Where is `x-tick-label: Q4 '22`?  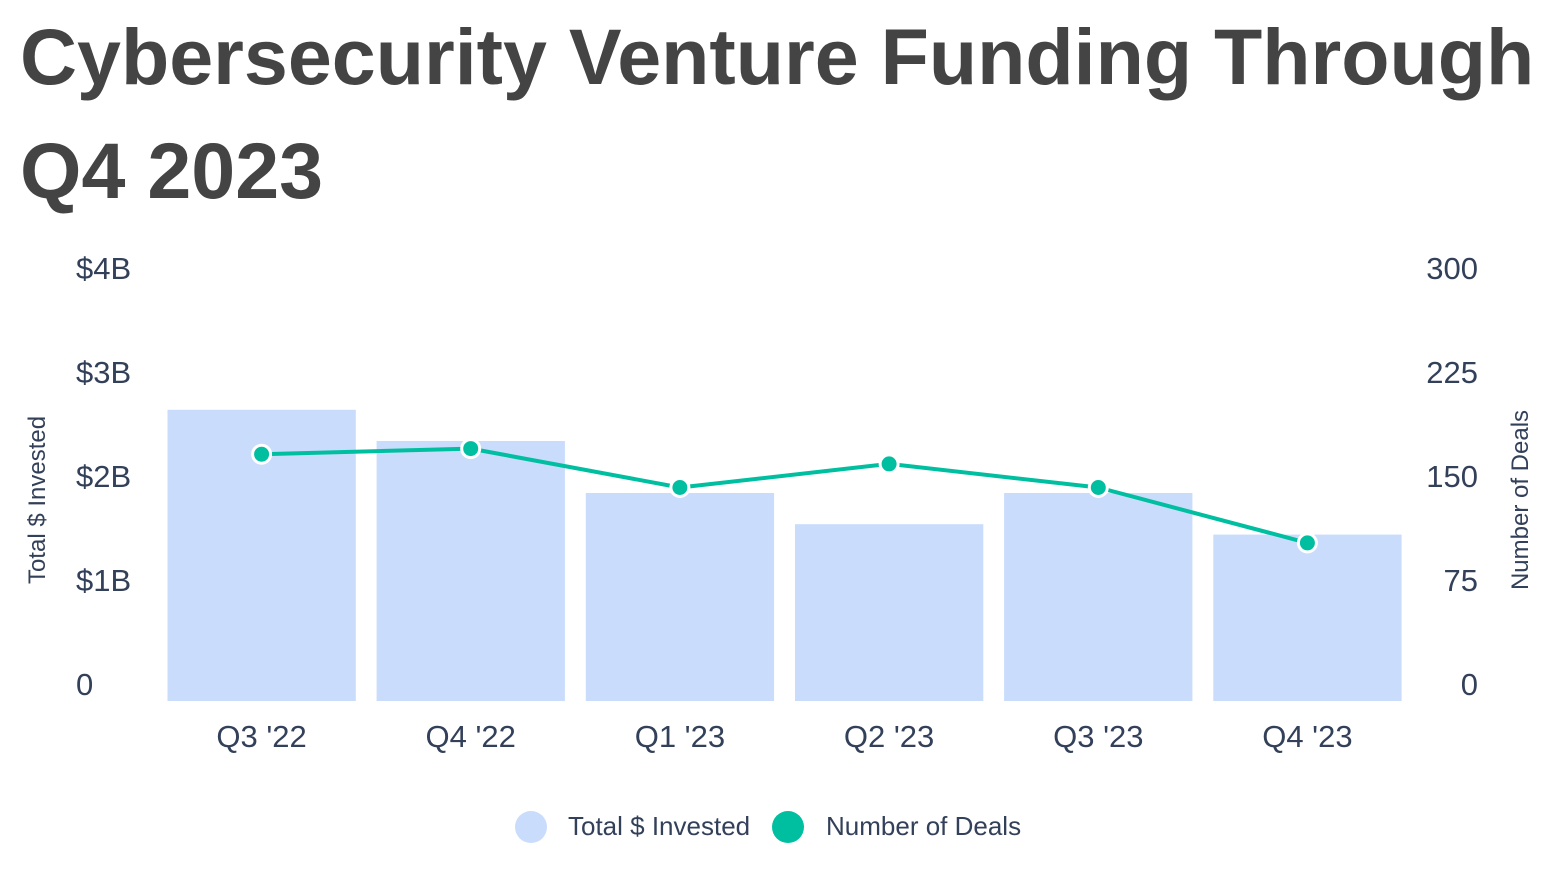
x-tick-label: Q4 '22 is located at coordinates (471, 736).